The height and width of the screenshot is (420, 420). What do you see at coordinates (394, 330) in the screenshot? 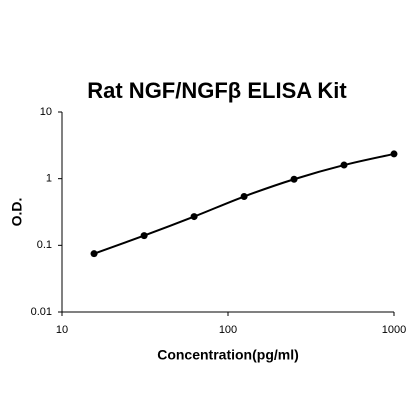
I see `x-tick-label: 1000` at bounding box center [394, 330].